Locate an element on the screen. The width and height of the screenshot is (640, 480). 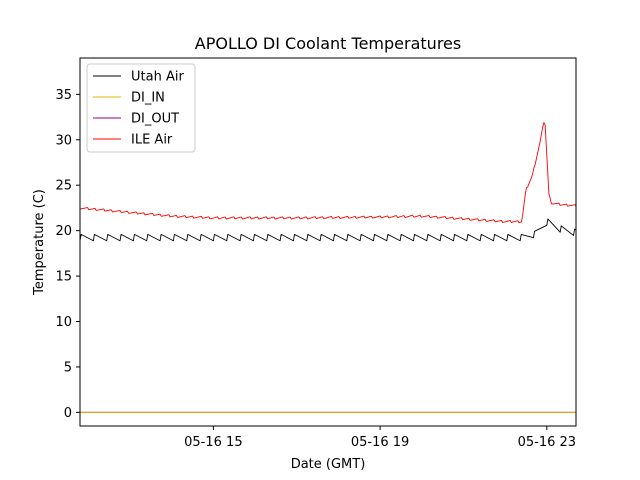
x-axis-ticks: 05-16 15 05-16 19 05-16 23 is located at coordinates (380, 438).